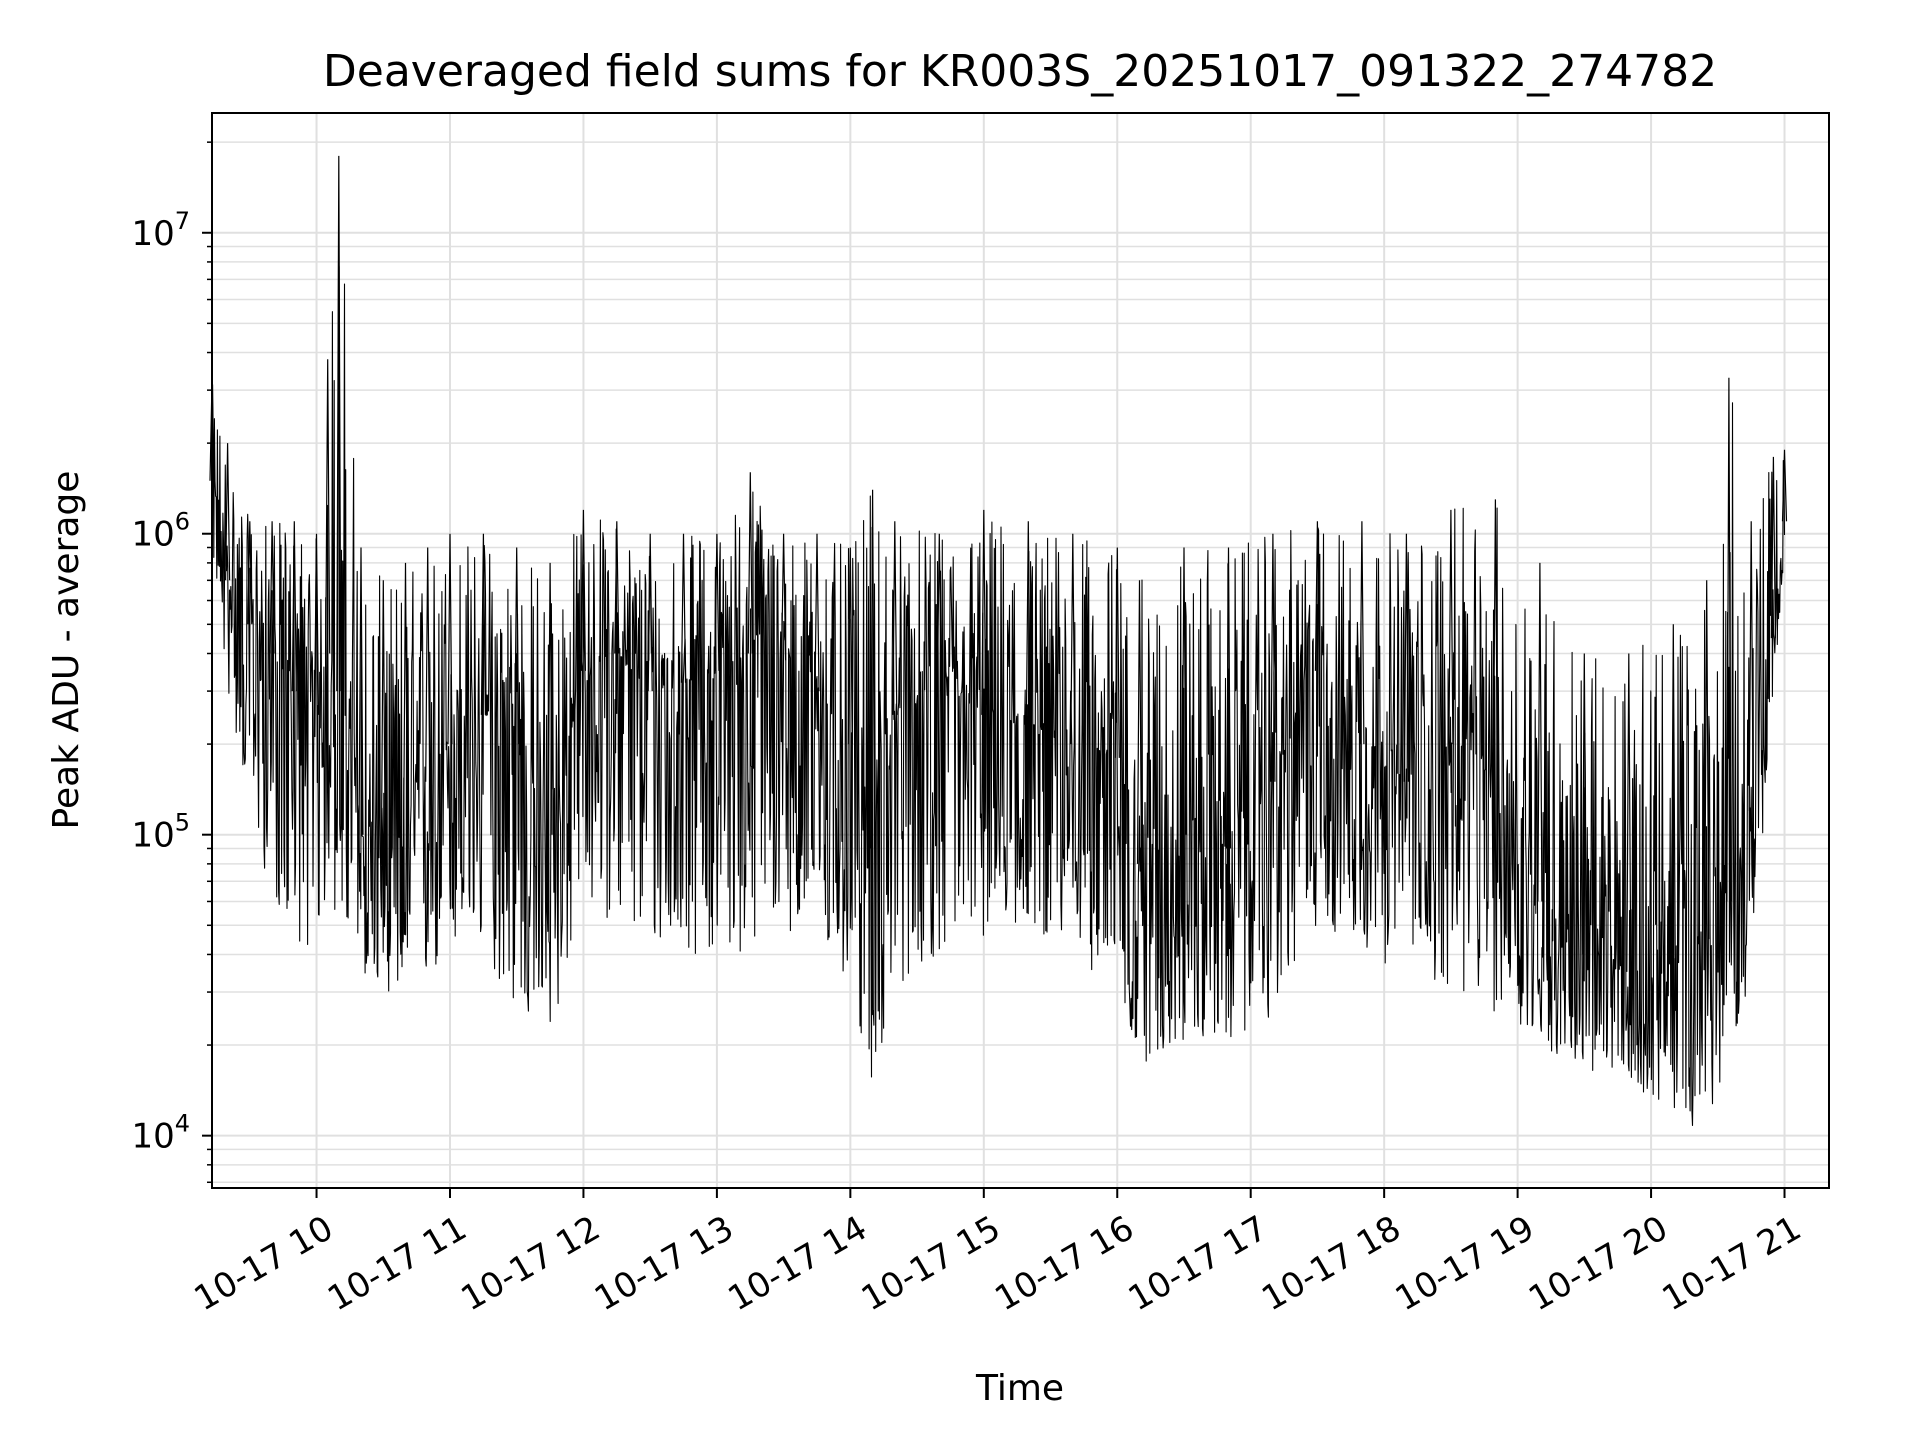 This screenshot has height=1440, width=1920. I want to click on y-axis-title: Peak ADU - average, so click(66, 650).